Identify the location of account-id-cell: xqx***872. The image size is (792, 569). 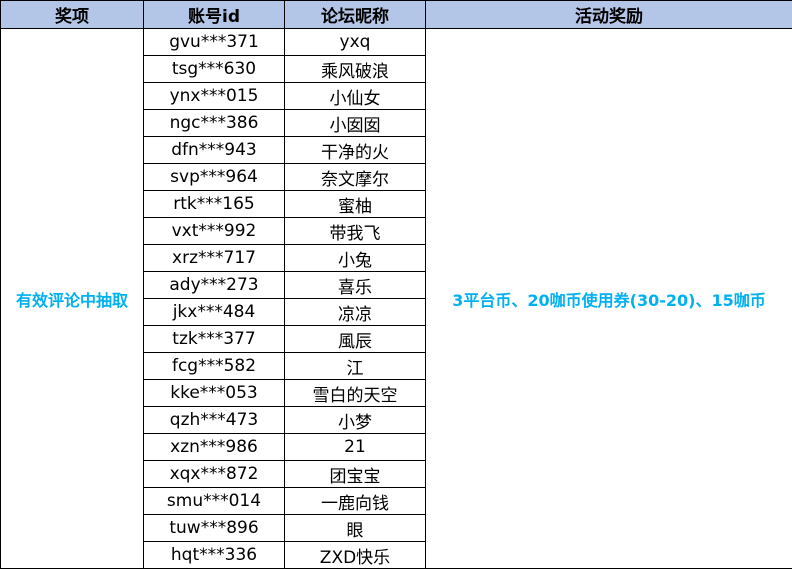
(214, 474).